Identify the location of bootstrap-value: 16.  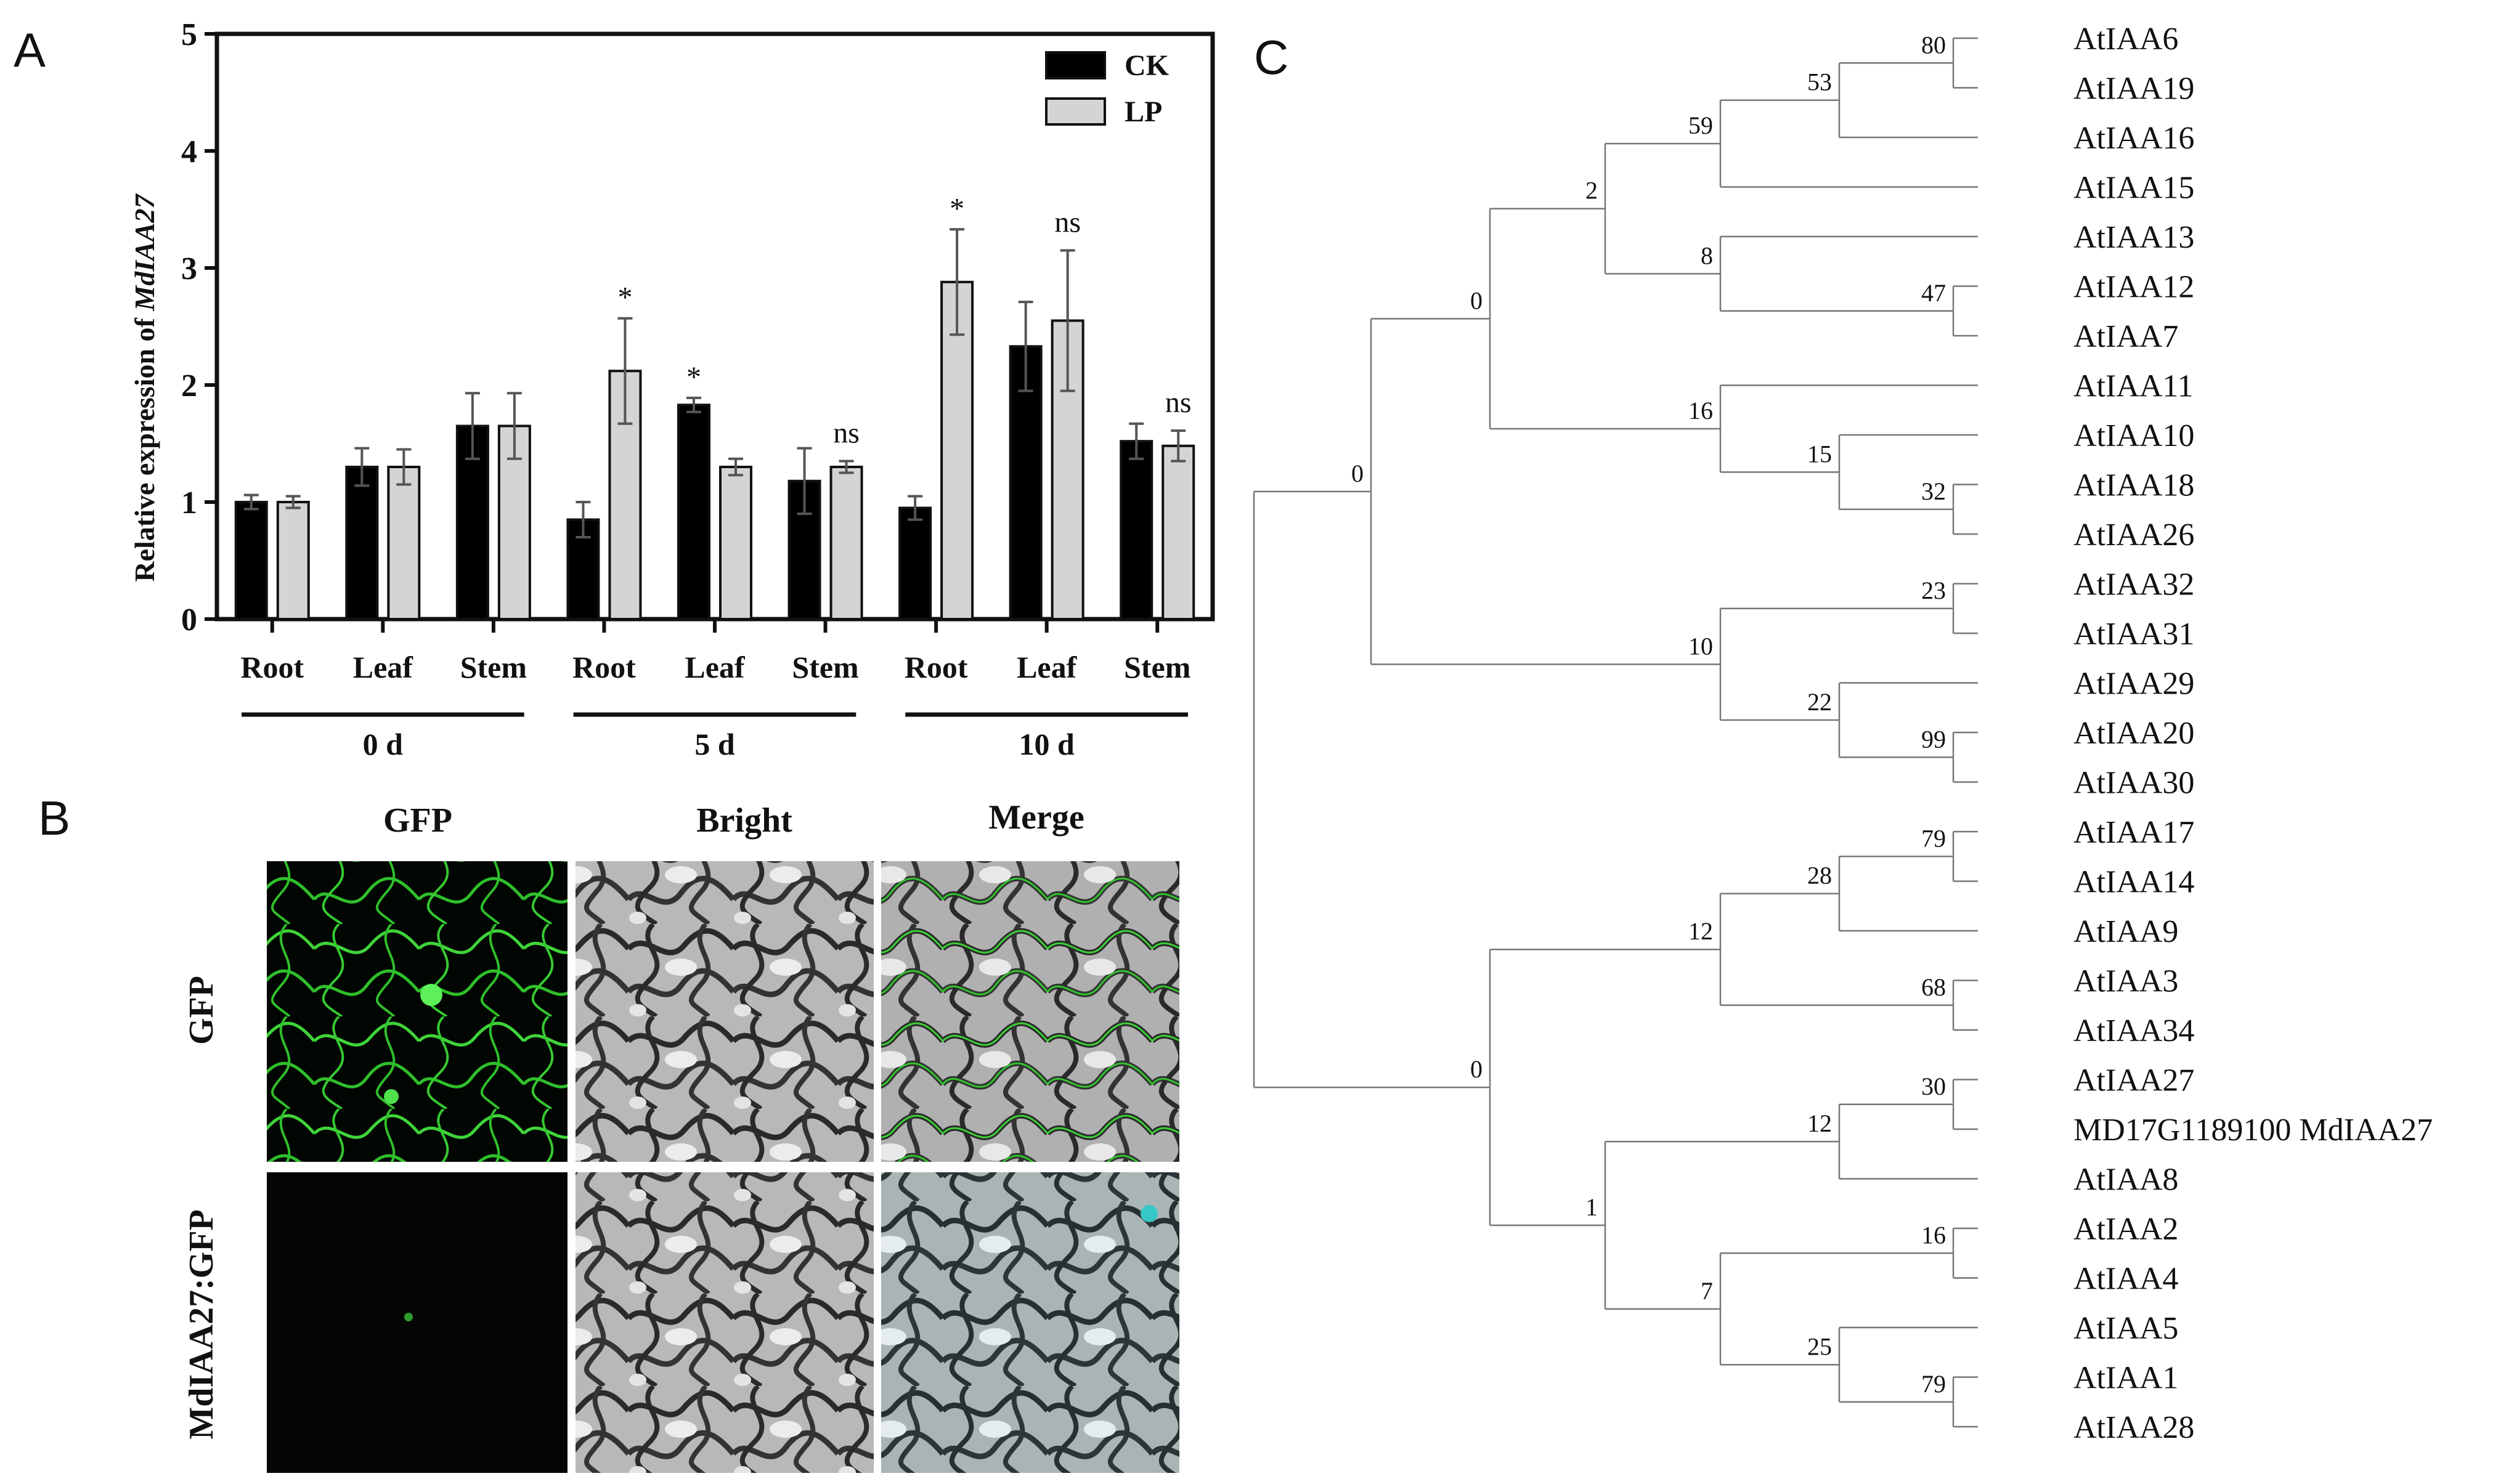
(1933, 1235).